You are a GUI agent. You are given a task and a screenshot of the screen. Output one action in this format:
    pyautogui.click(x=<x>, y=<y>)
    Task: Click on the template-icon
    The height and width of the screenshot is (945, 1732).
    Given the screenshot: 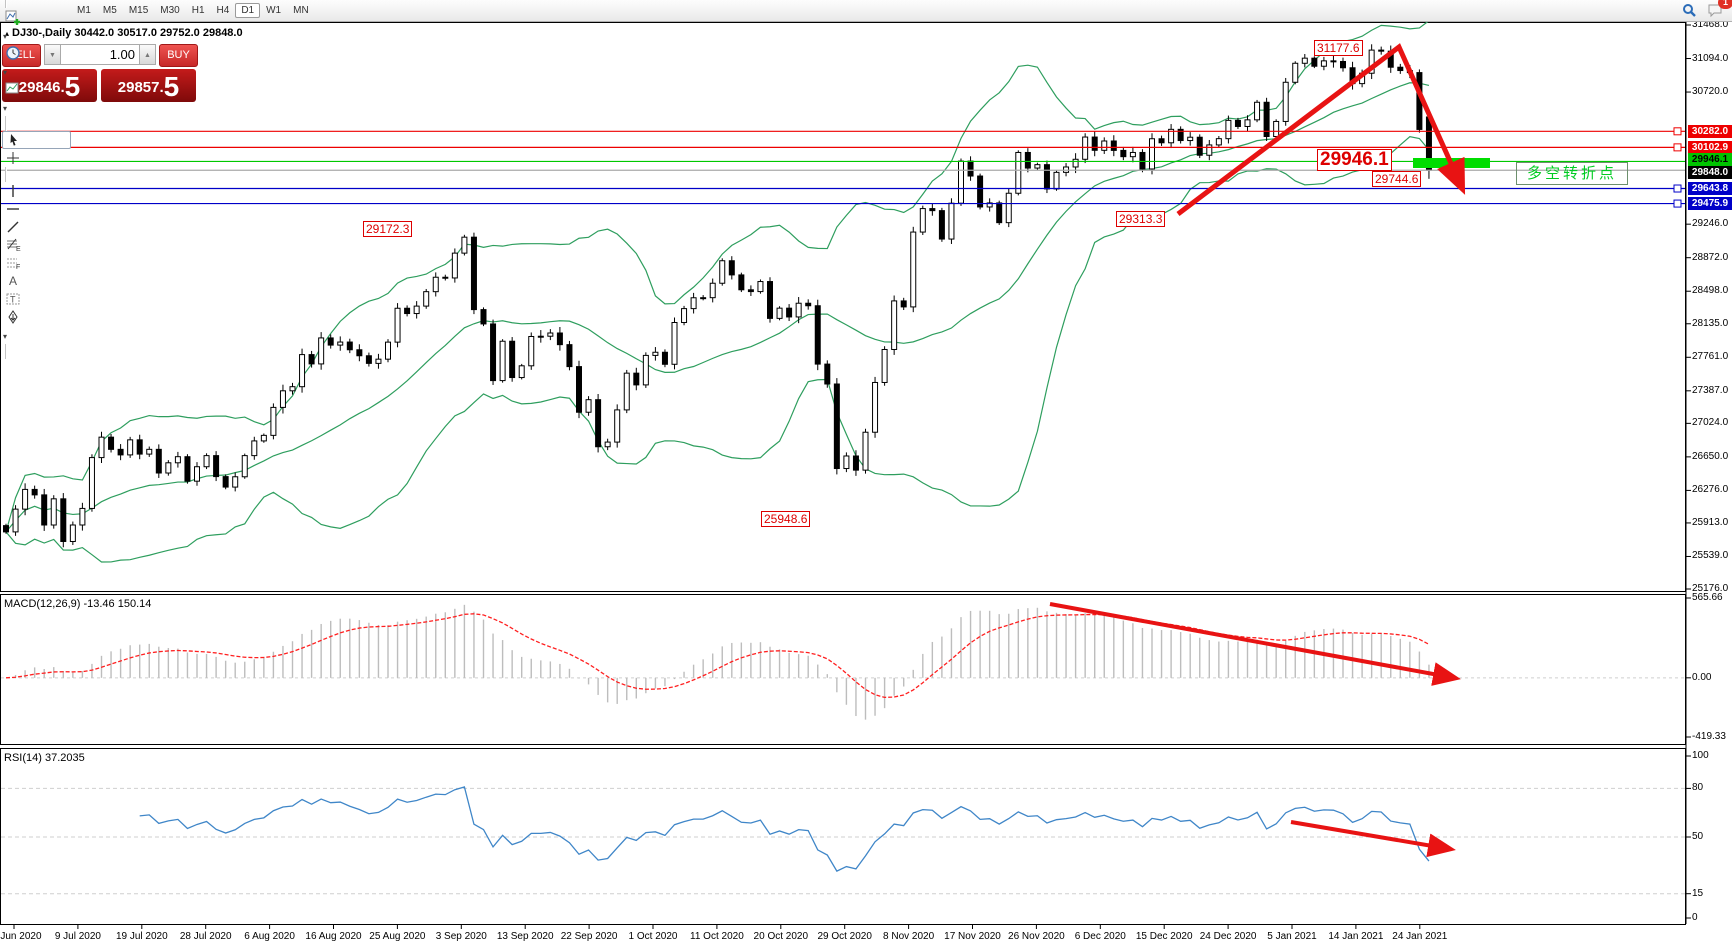 What is the action you would take?
    pyautogui.click(x=36, y=89)
    